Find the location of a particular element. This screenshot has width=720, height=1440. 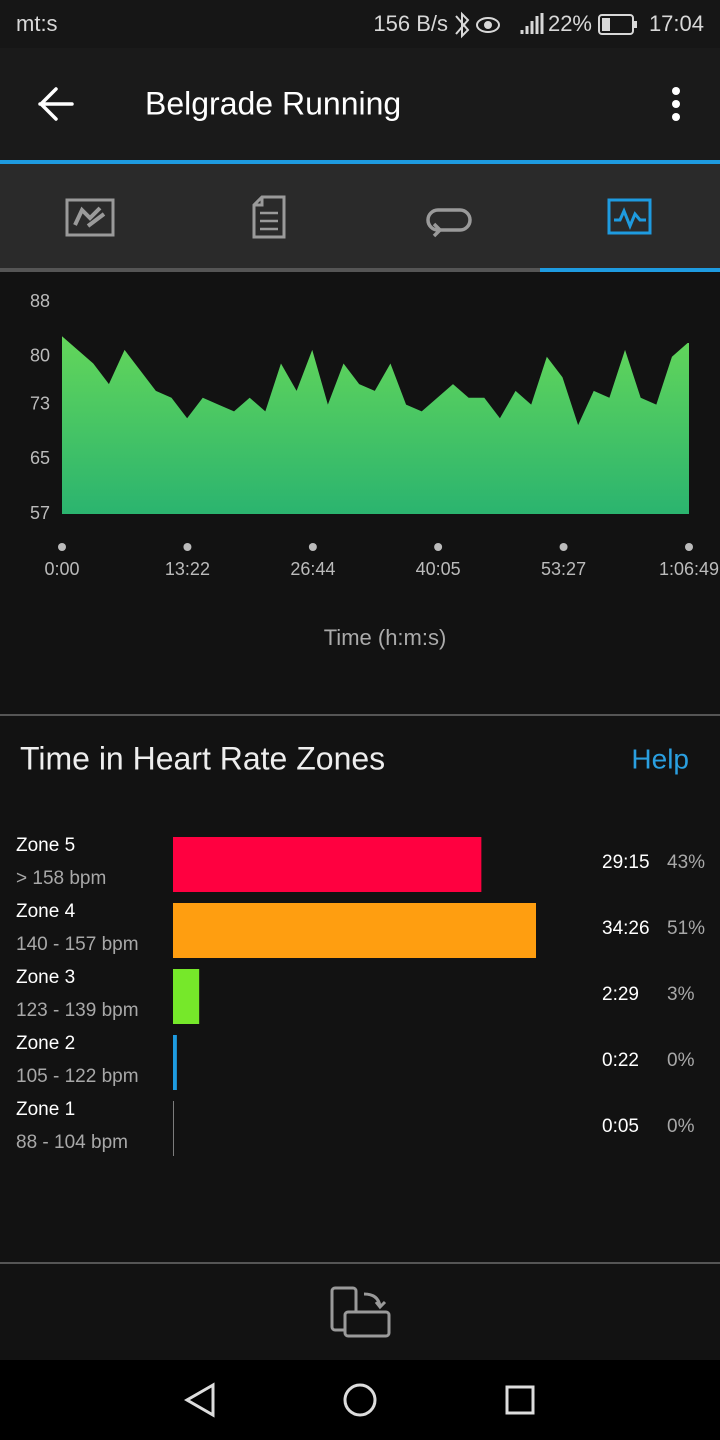

x-tick-label: 0:00 is located at coordinates (61, 569).